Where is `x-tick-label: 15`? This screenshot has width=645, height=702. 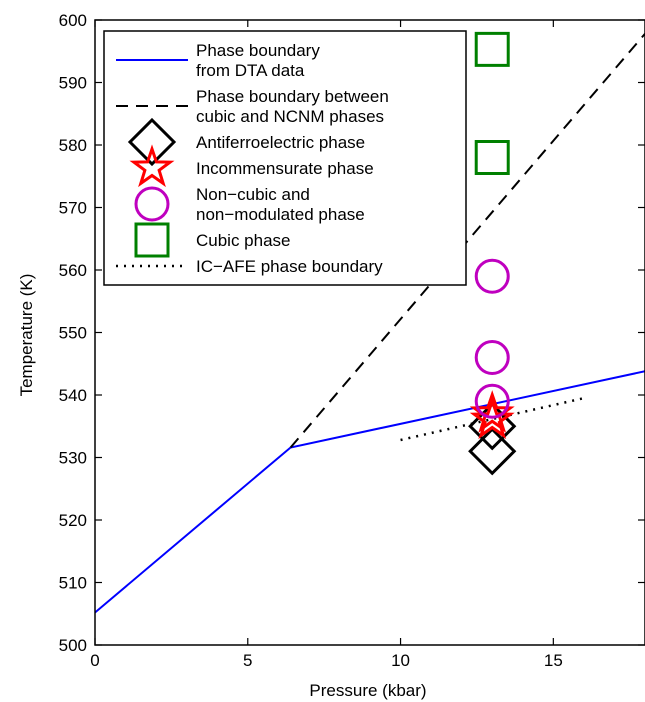 x-tick-label: 15 is located at coordinates (553, 660).